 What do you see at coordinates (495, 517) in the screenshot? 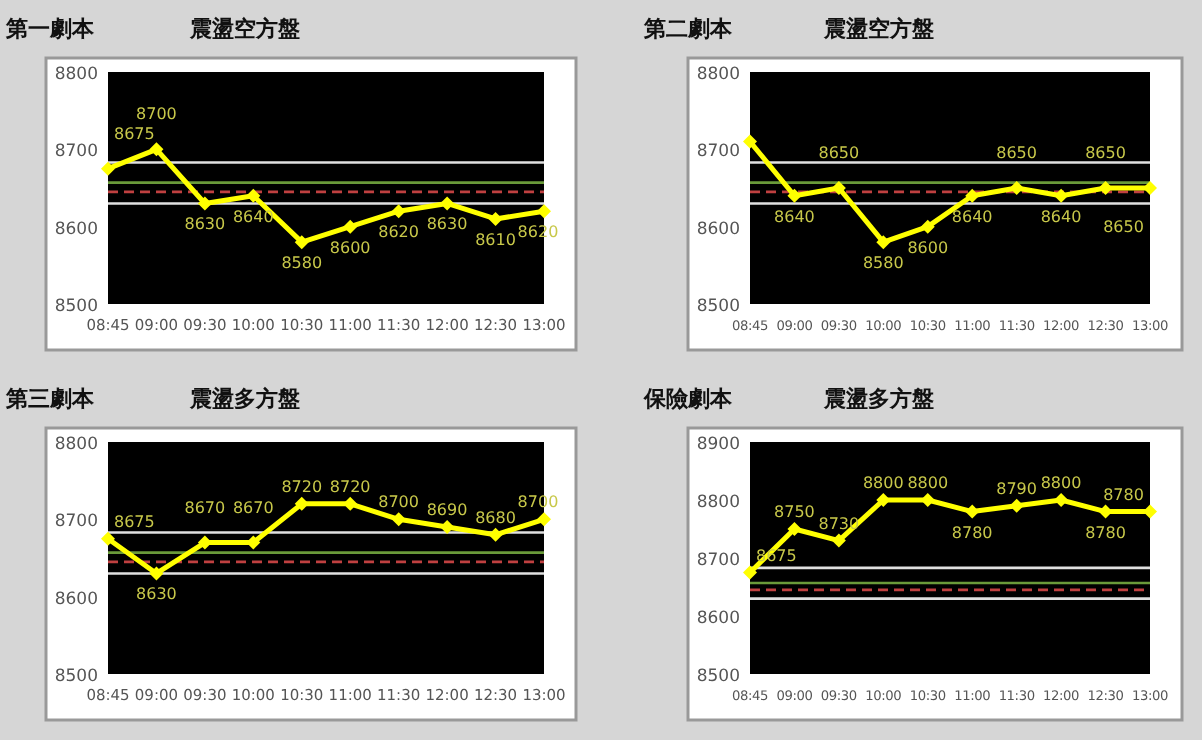
I see `data-label: 8680` at bounding box center [495, 517].